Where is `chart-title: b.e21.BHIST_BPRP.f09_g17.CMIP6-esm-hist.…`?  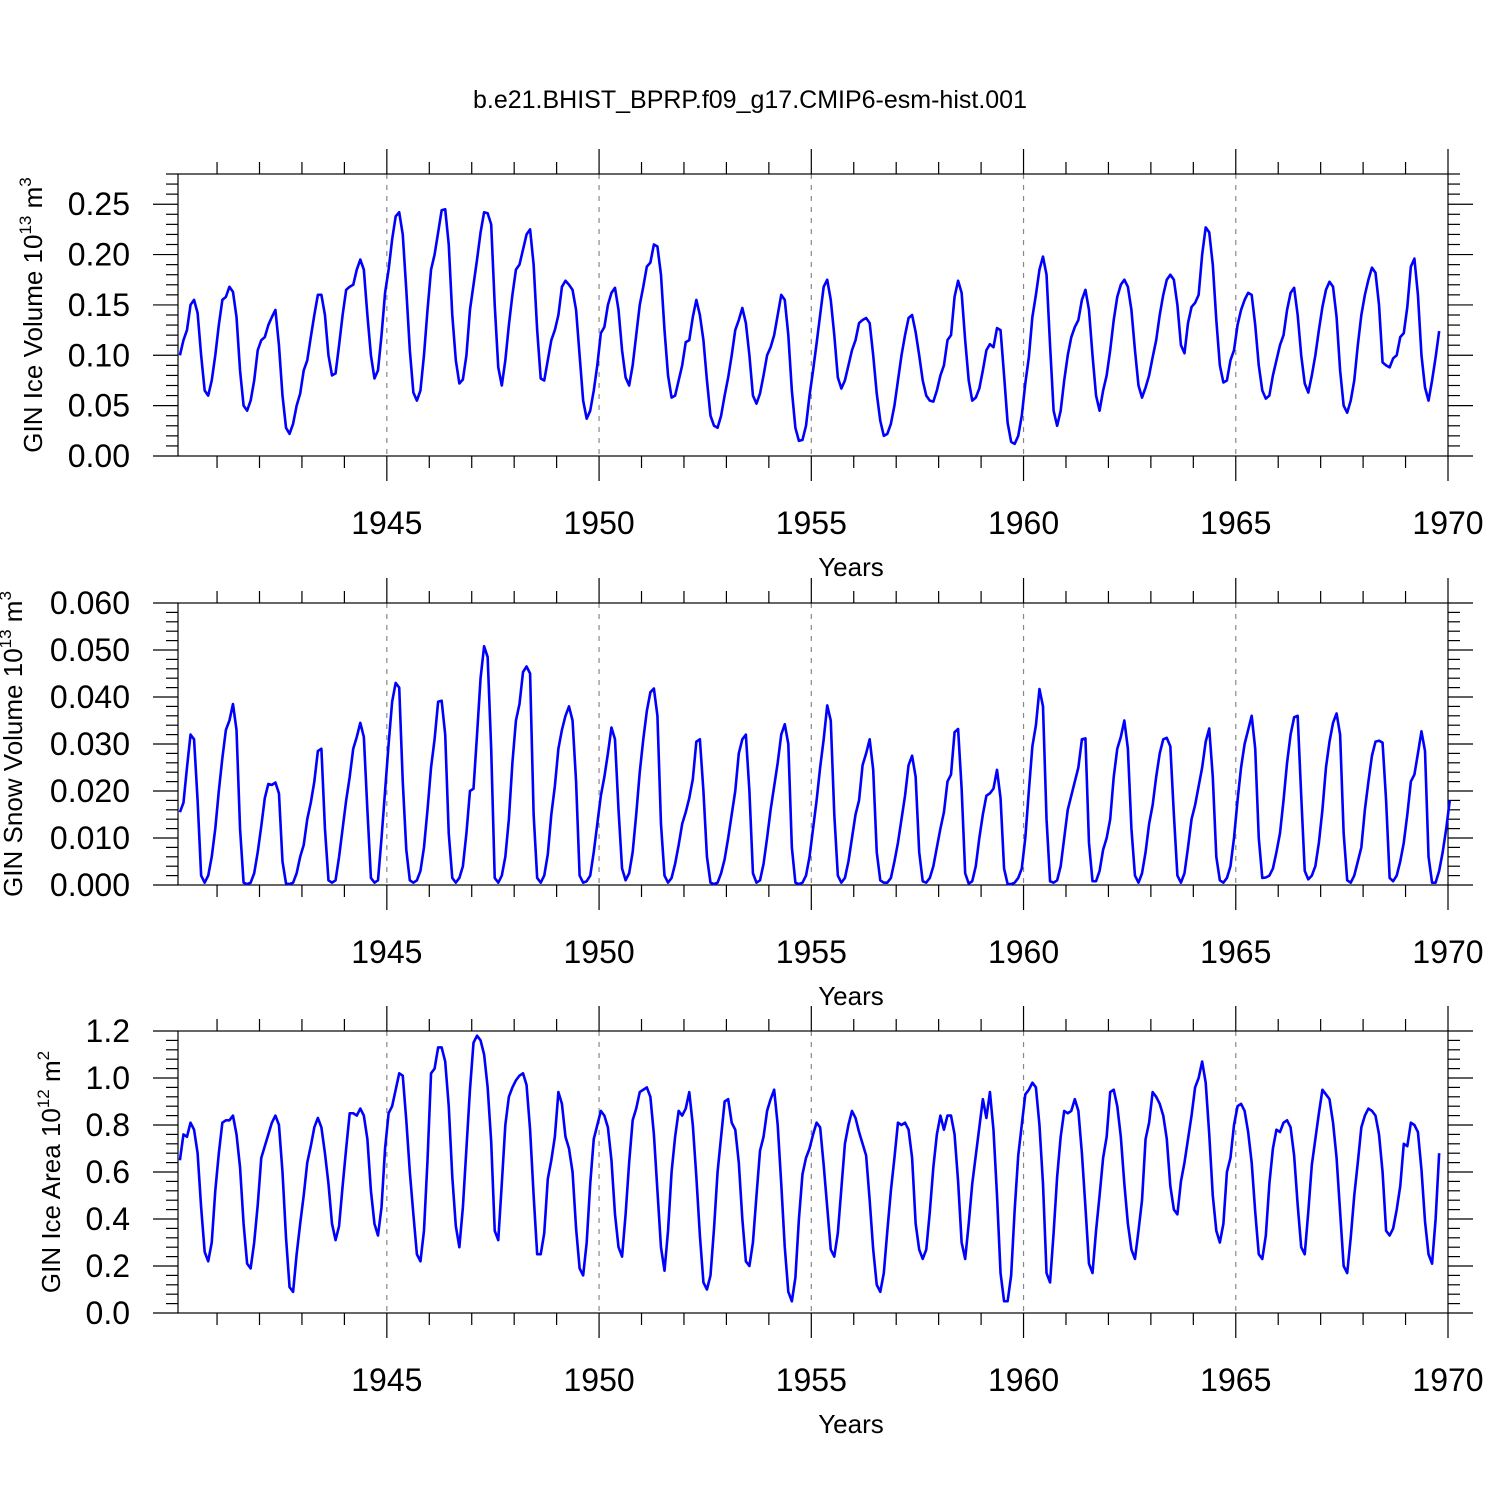 chart-title: b.e21.BHIST_BPRP.f09_g17.CMIP6-esm-hist.… is located at coordinates (750, 100).